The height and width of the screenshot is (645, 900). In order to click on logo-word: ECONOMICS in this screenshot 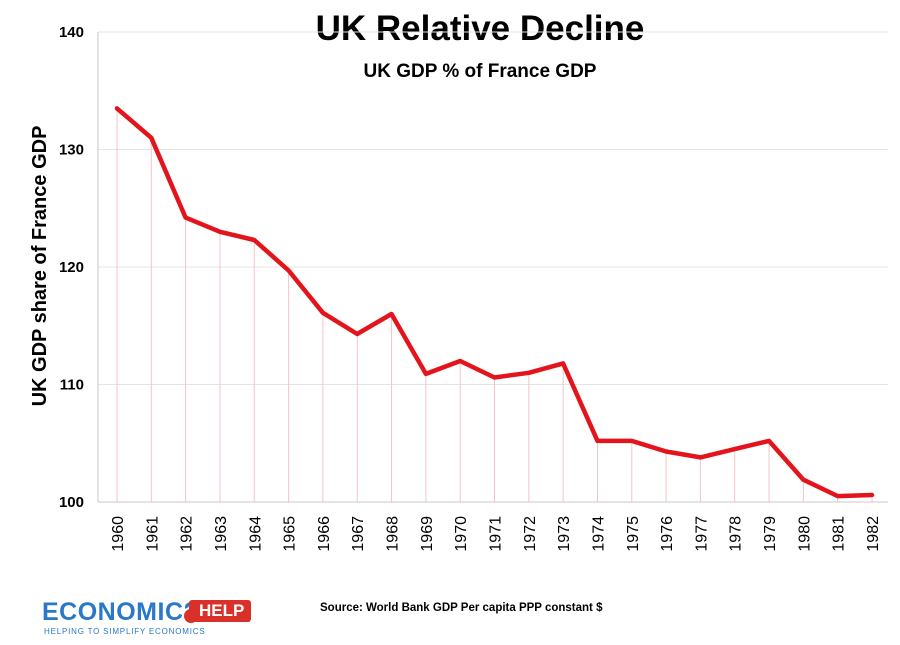, I will do `click(121, 612)`.